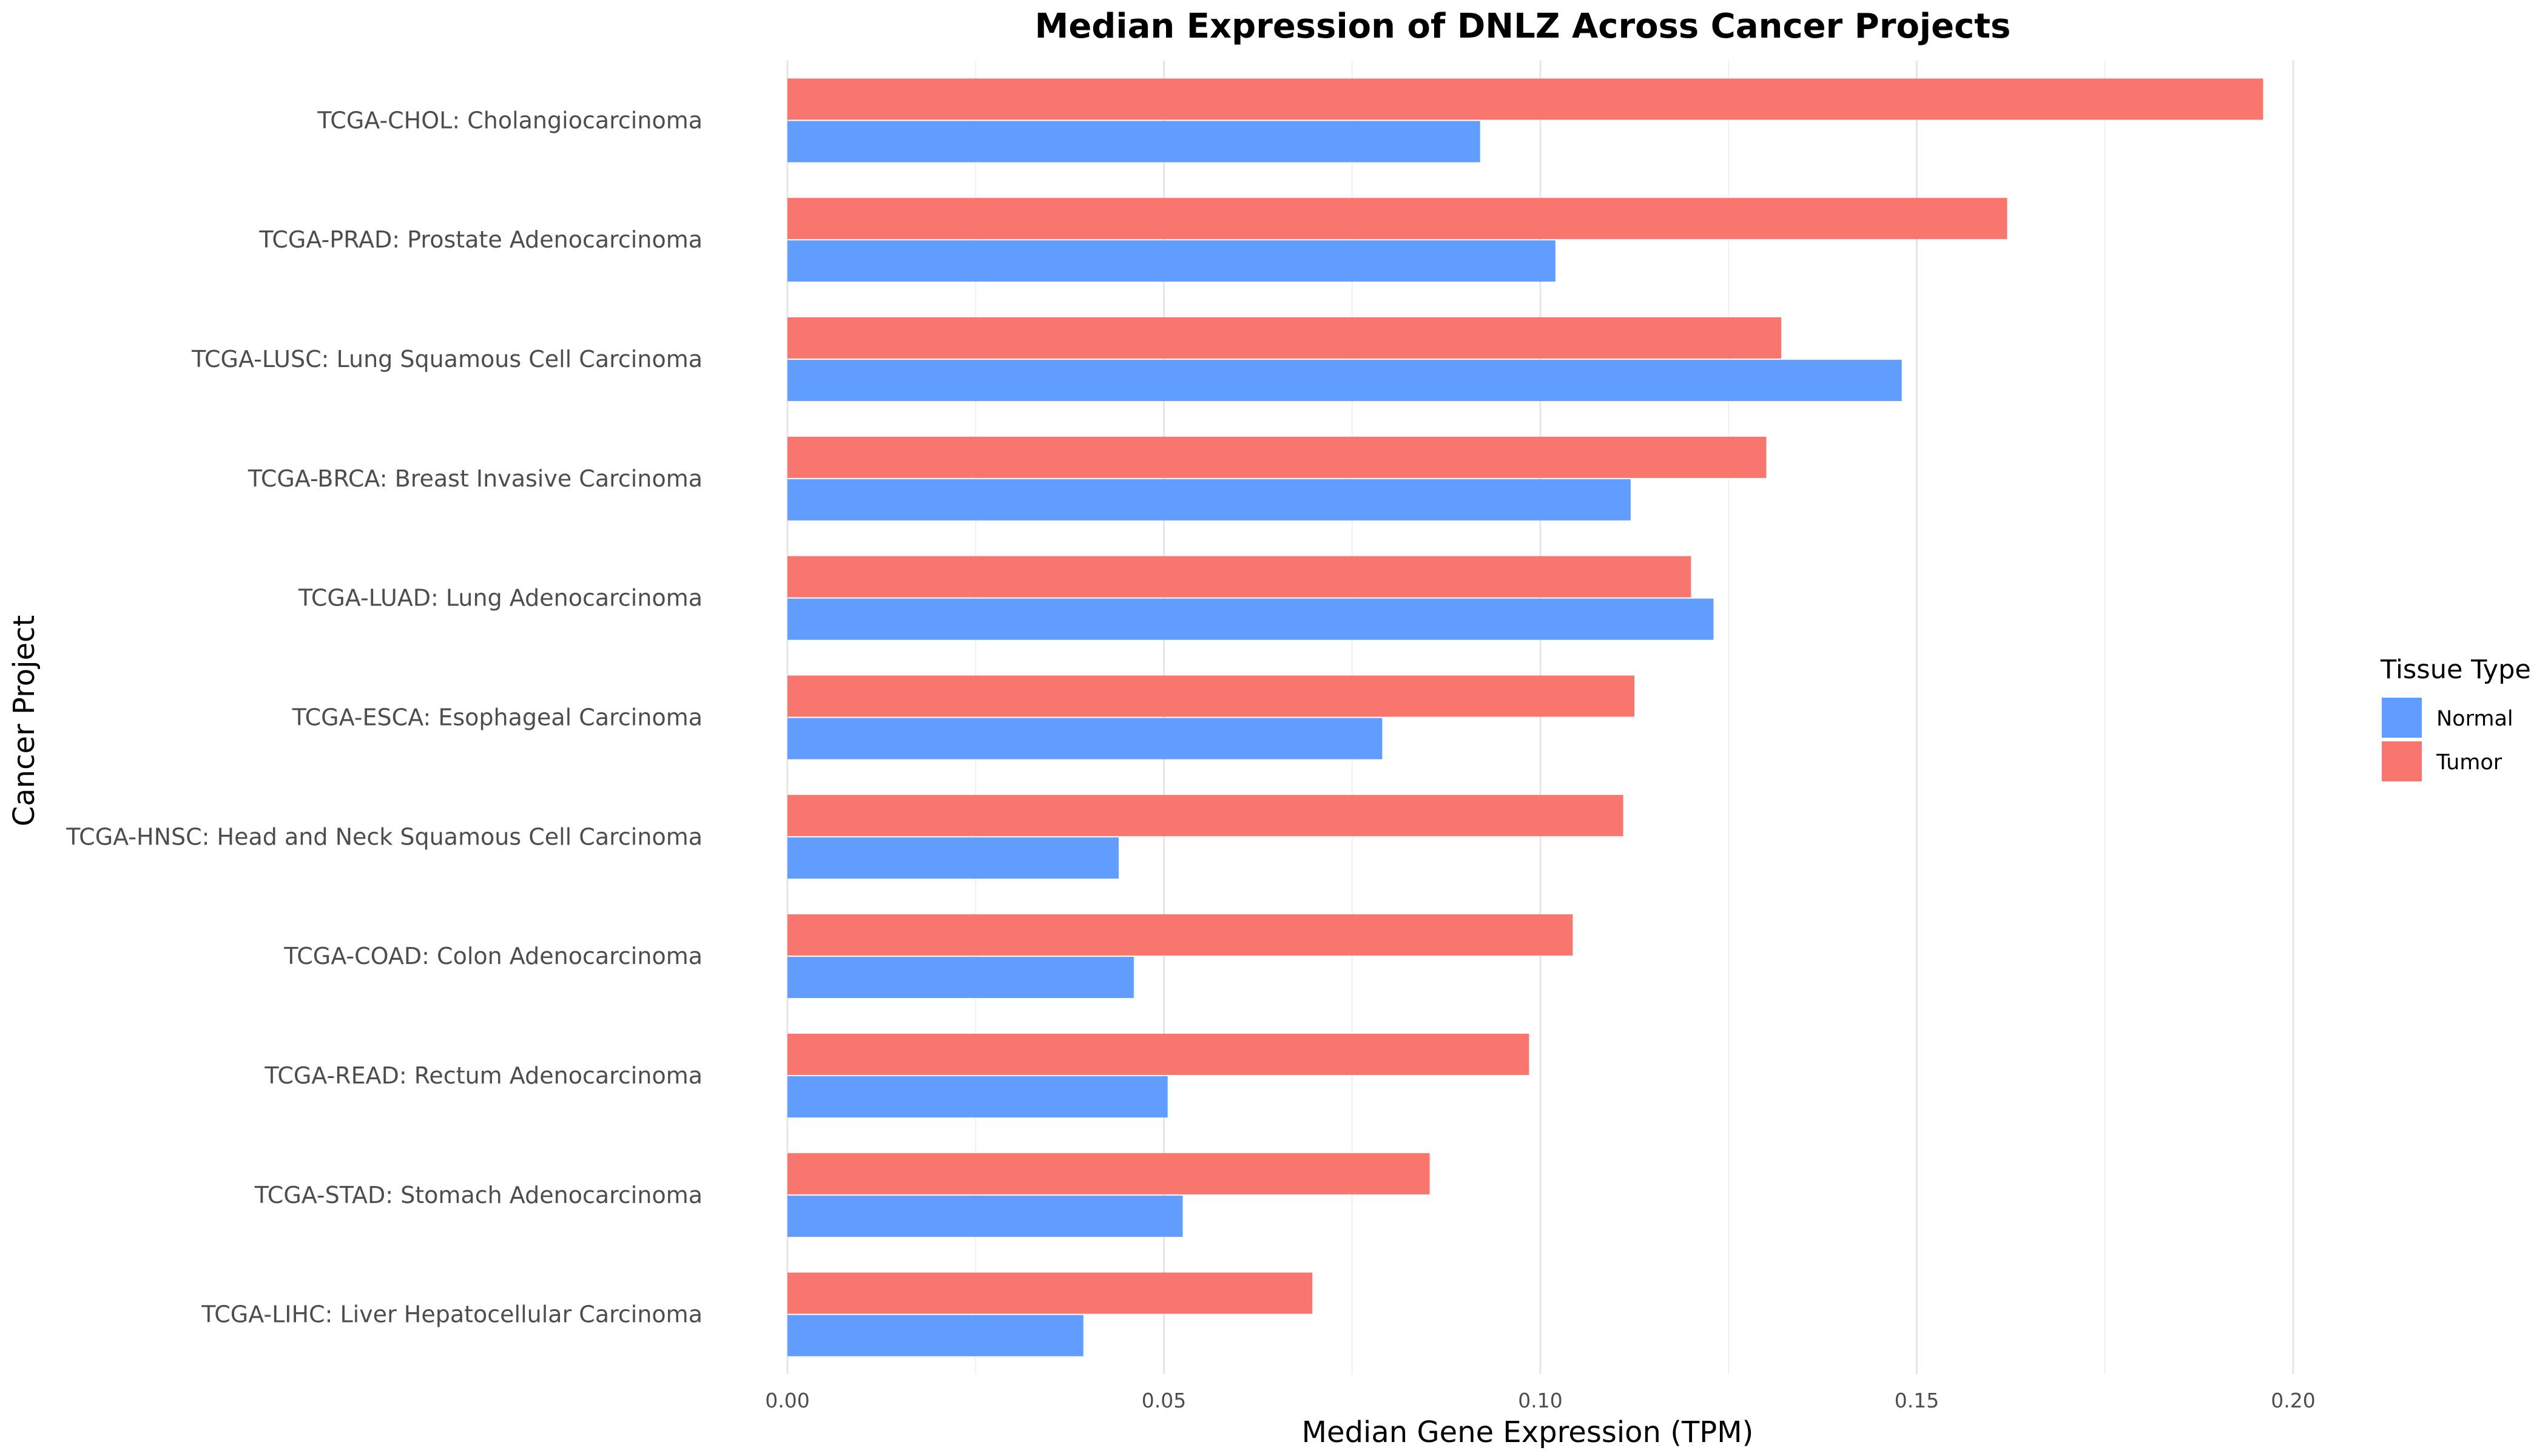 The image size is (2548, 1456). Describe the element at coordinates (480, 239) in the screenshot. I see `category-label: TCGA-PRAD: Prostate Adenocarcinoma` at that location.